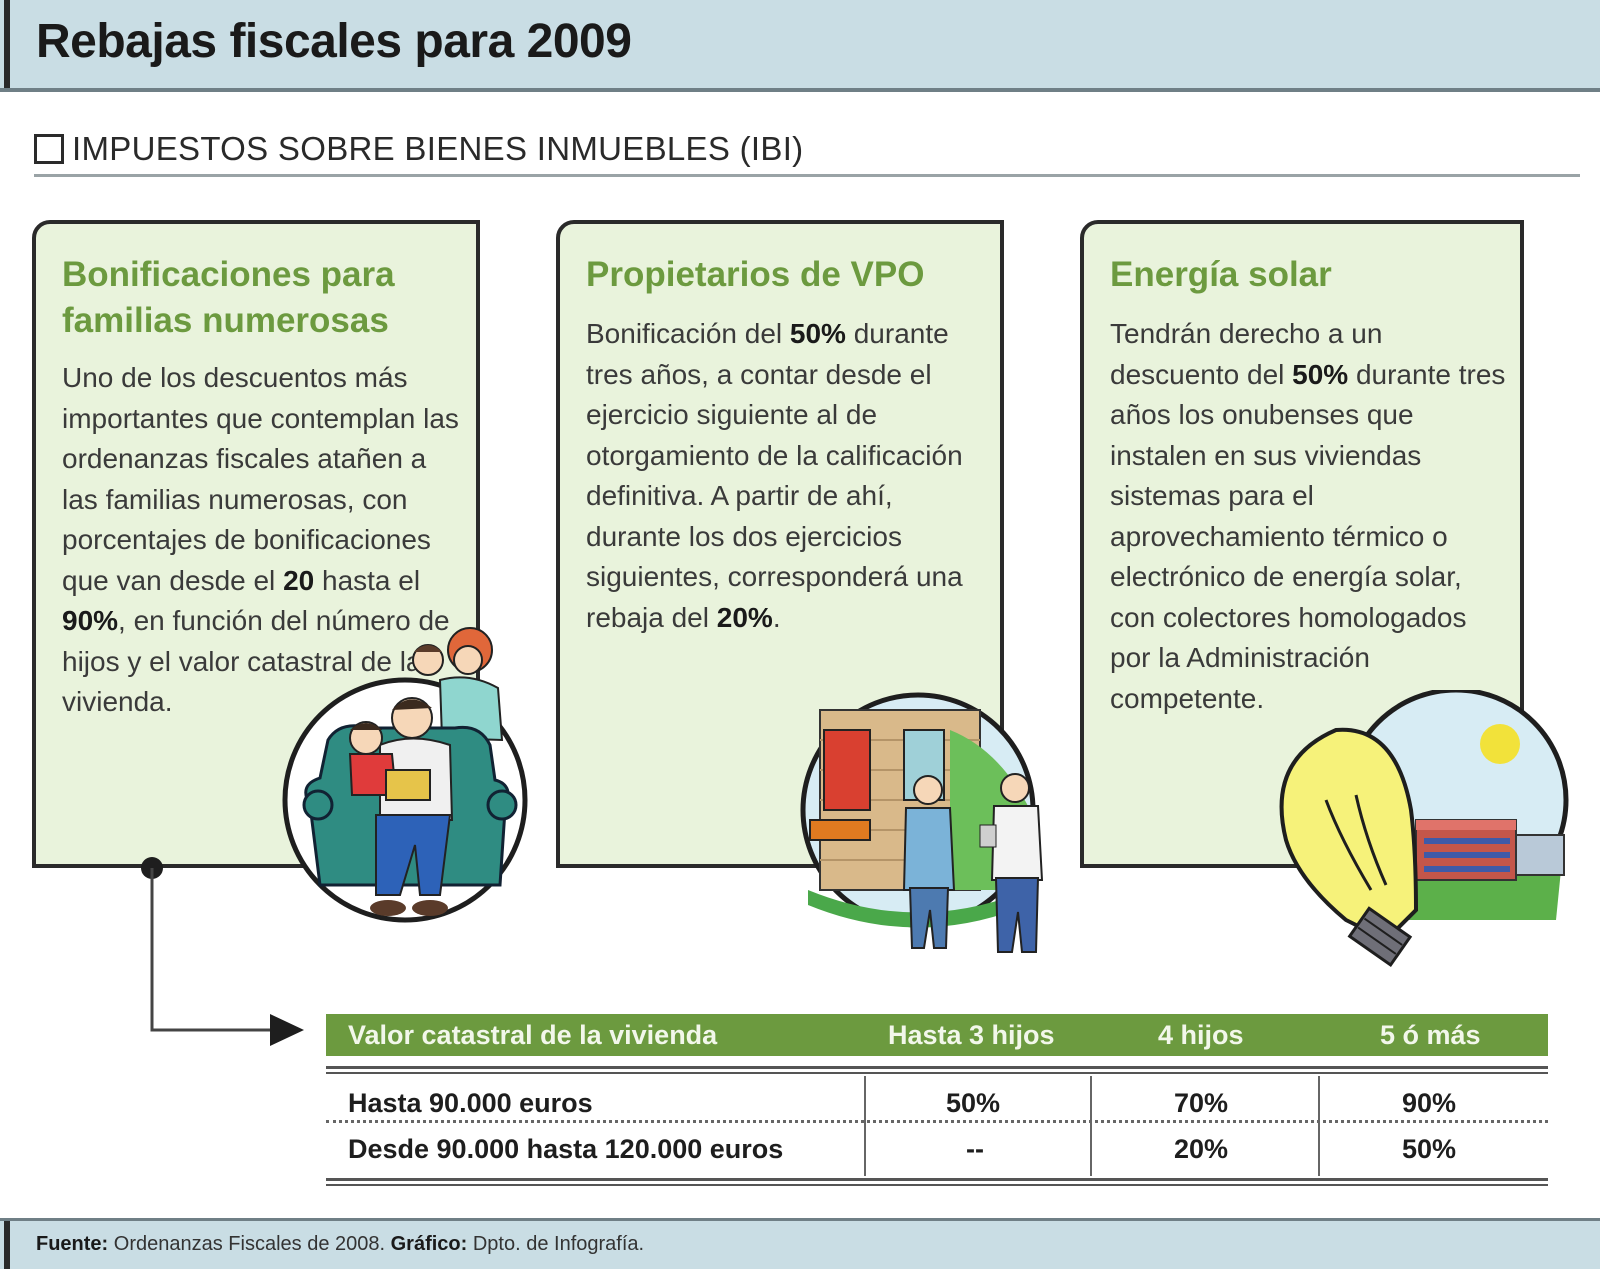 The width and height of the screenshot is (1600, 1269). Describe the element at coordinates (1424, 828) in the screenshot. I see `solar-bulb-illustration` at that location.